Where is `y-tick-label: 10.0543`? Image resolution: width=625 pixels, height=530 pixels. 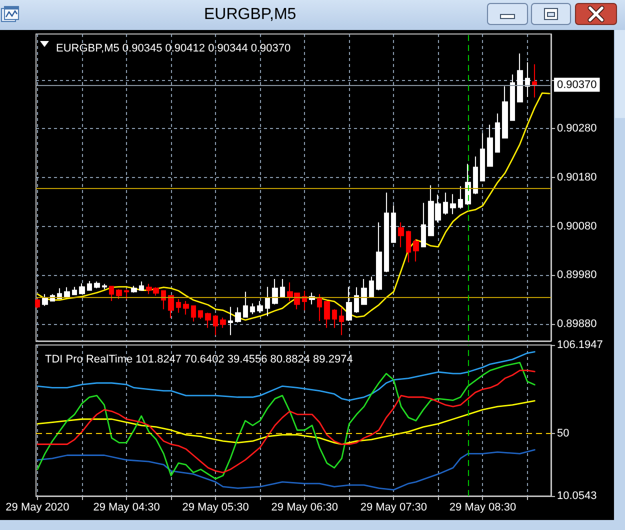 y-tick-label: 10.0543 is located at coordinates (577, 496).